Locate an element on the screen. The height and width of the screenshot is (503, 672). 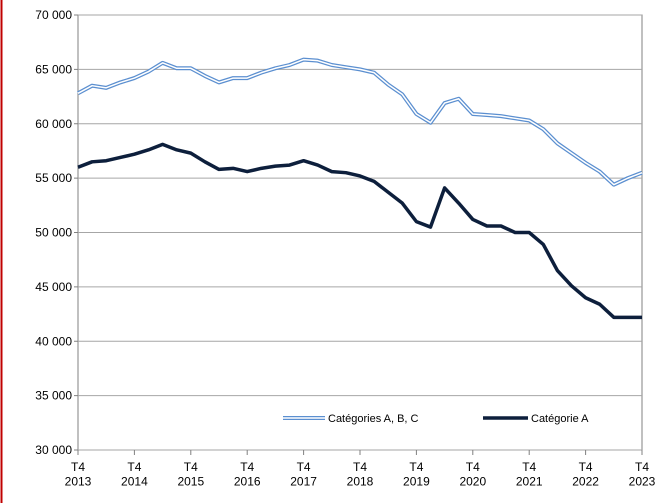
y-tick-label: 50 000 is located at coordinates (53, 233).